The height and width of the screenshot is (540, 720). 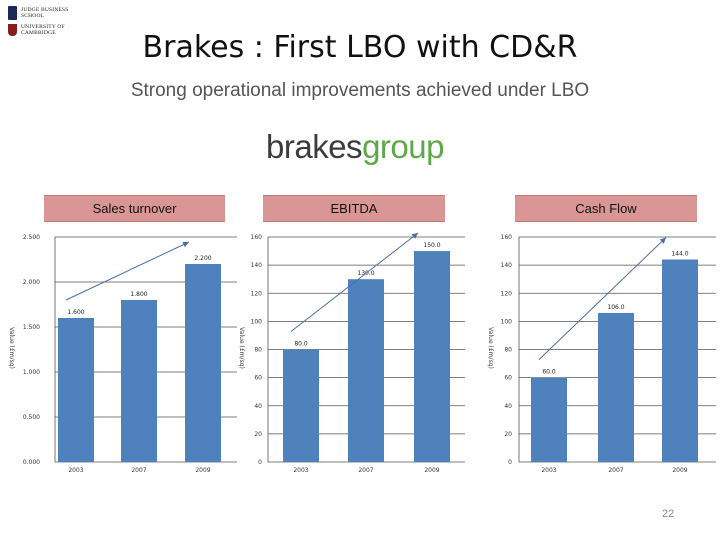 I want to click on data-label: 144.0, so click(x=679, y=254).